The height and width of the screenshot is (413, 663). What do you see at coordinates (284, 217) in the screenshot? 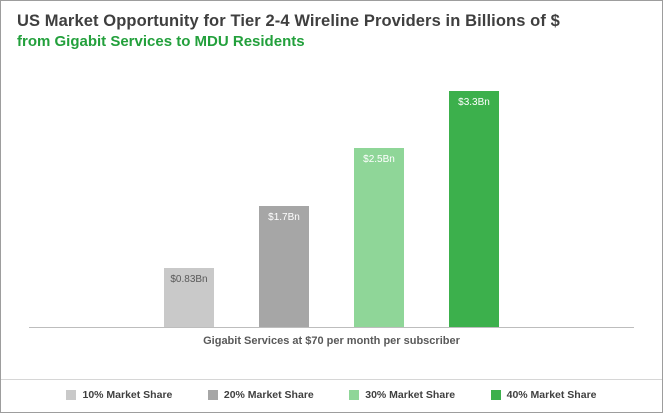
I see `bar-value-label: $1.7Bn` at bounding box center [284, 217].